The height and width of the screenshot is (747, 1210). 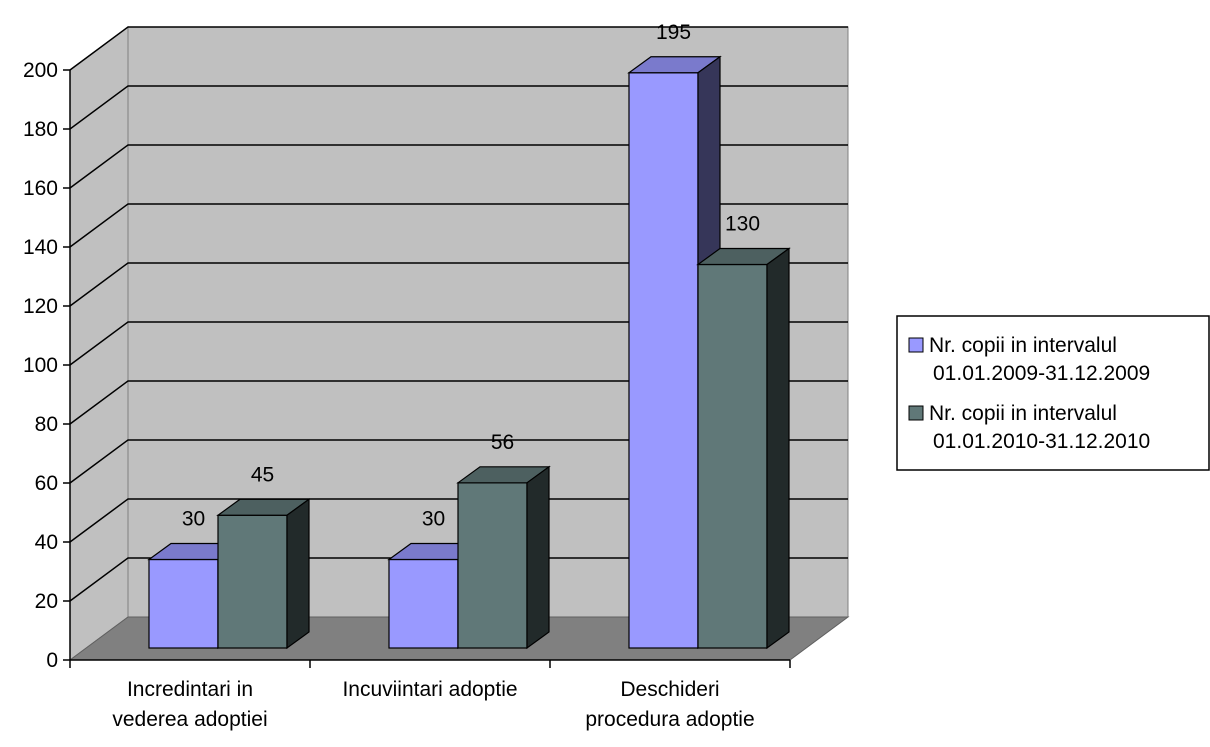 What do you see at coordinates (262, 474) in the screenshot?
I see `data-label: 45` at bounding box center [262, 474].